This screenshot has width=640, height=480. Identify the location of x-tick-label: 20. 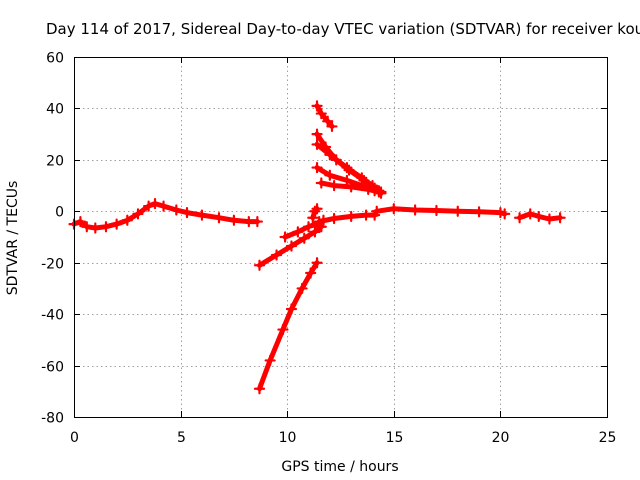
(501, 438).